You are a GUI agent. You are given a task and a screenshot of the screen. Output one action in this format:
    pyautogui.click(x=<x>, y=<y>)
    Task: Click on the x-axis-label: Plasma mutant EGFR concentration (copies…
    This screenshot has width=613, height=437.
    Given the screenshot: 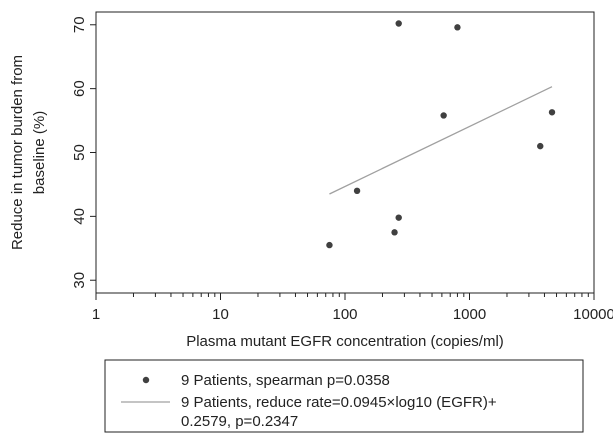 What is the action you would take?
    pyautogui.click(x=345, y=341)
    